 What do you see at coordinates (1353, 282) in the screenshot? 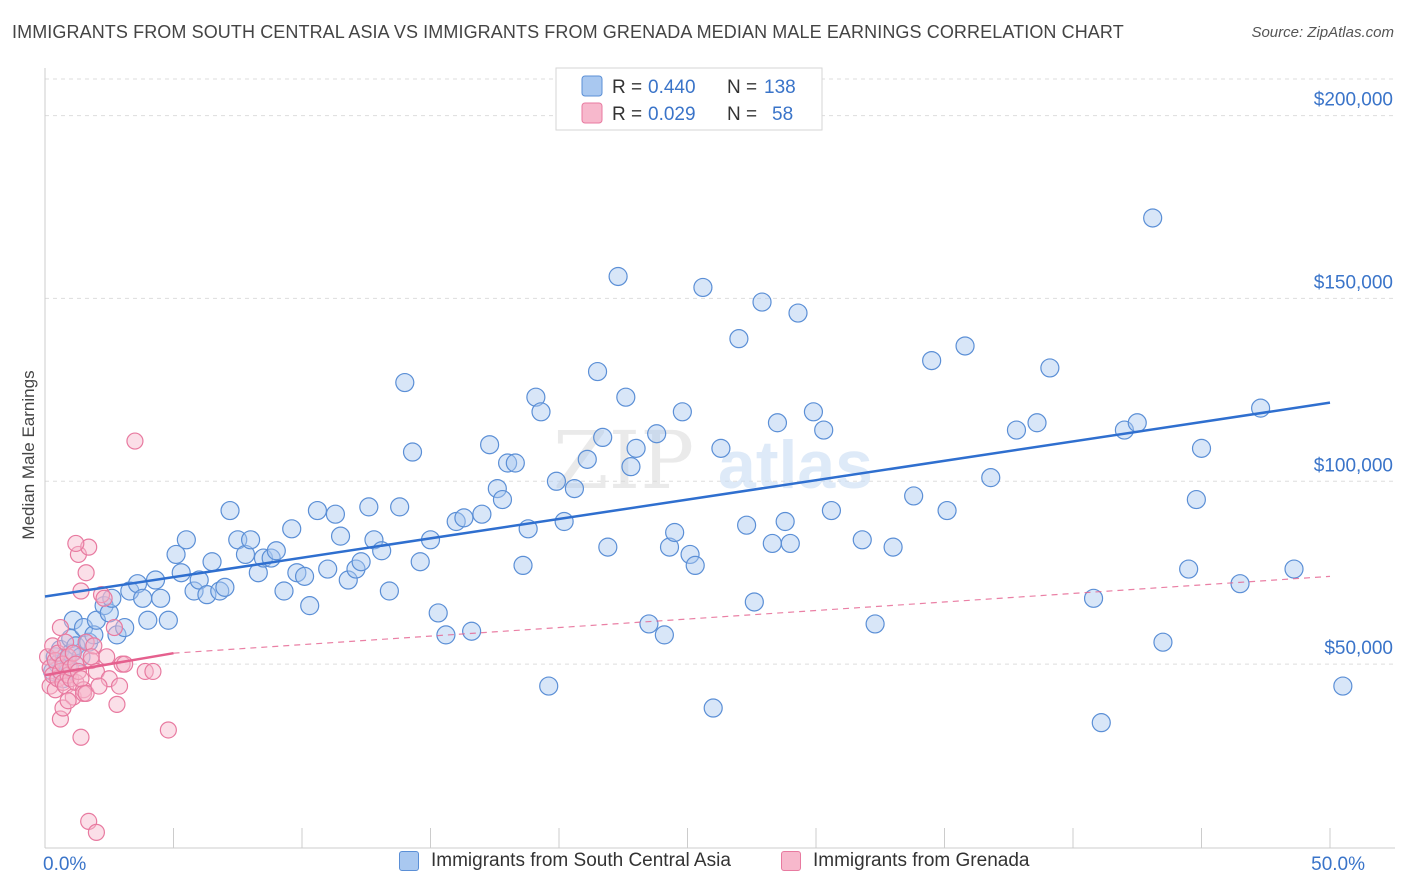
I see `y-tick-label-2: $150,000` at bounding box center [1353, 282].